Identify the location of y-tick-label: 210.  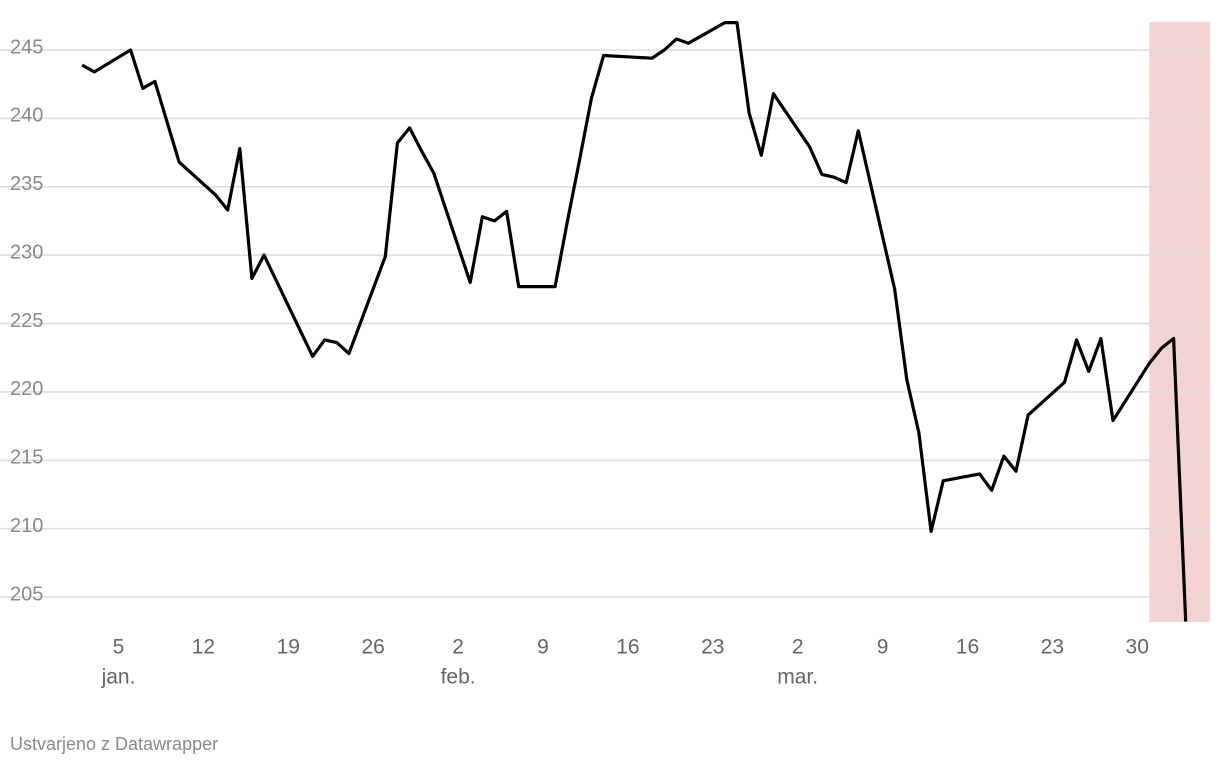
(26, 526).